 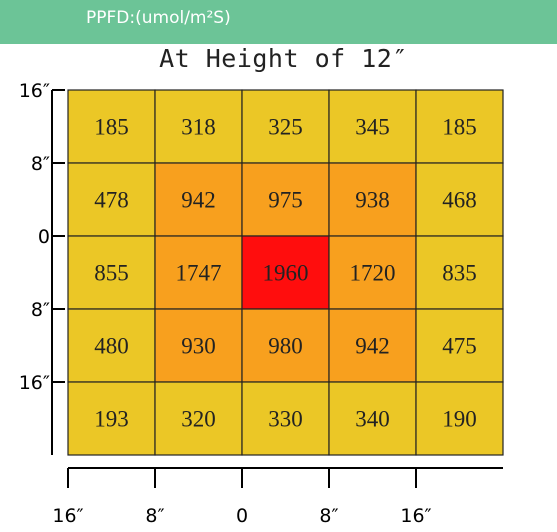 I want to click on cell-value-label: 930, so click(x=198, y=346).